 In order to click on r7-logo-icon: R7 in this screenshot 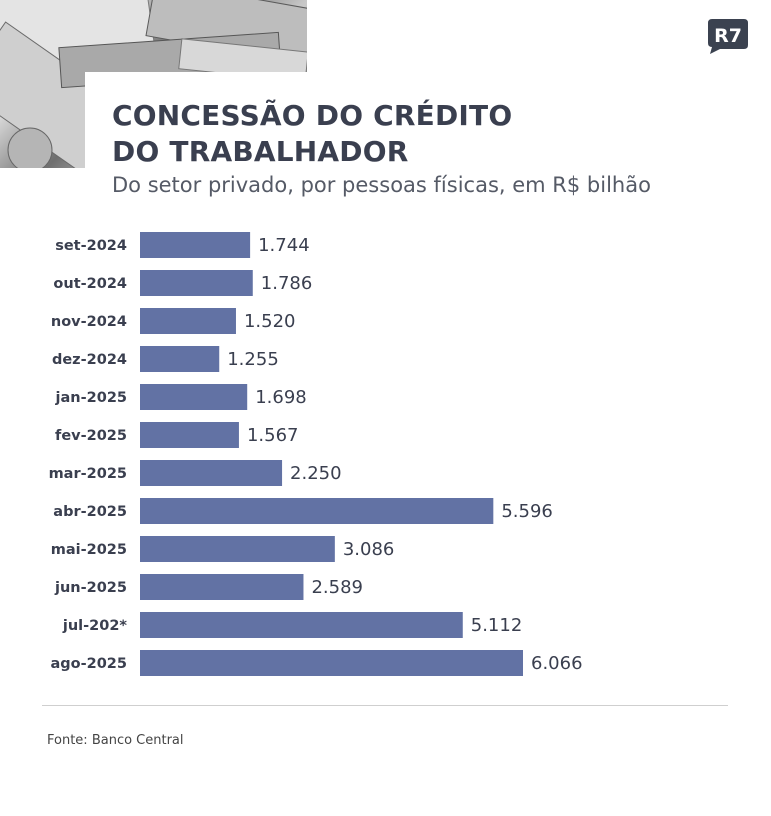, I will do `click(728, 36)`.